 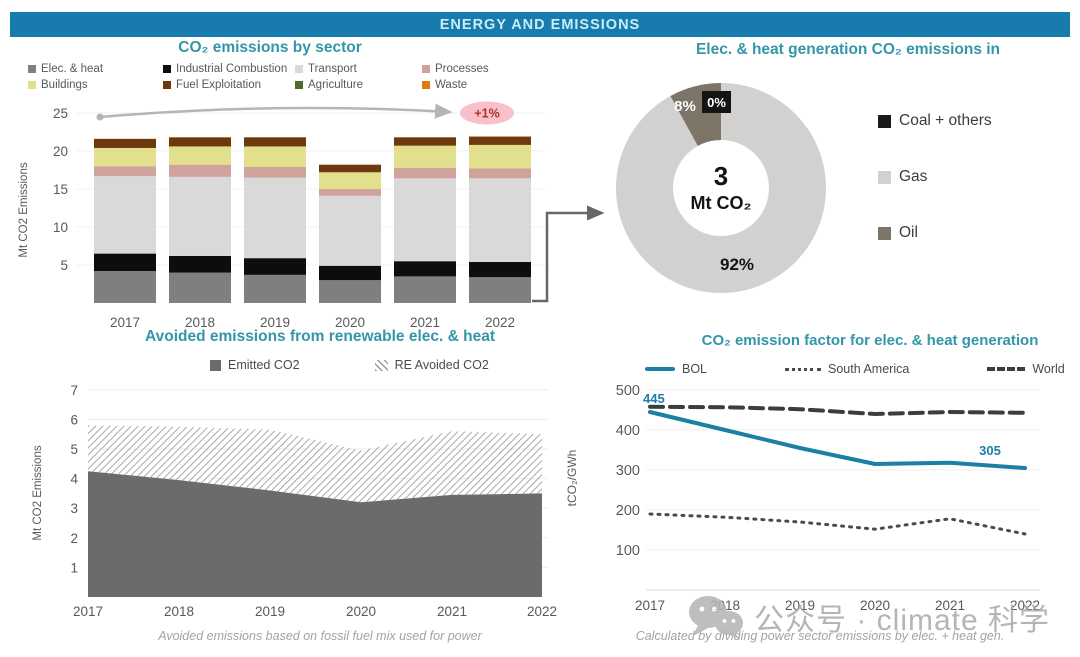 I want to click on y-tick-label: 7, so click(x=74, y=390).